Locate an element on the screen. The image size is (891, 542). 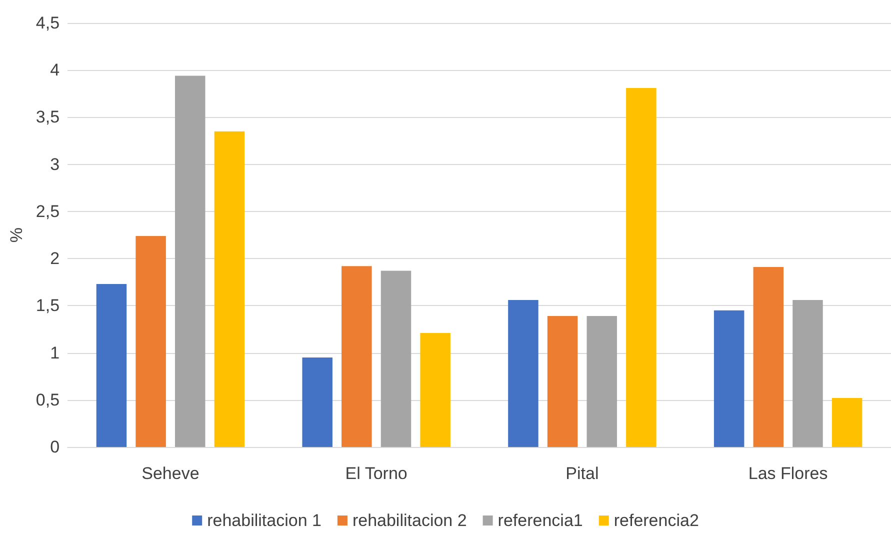
y-tick-label: 4 is located at coordinates (55, 70).